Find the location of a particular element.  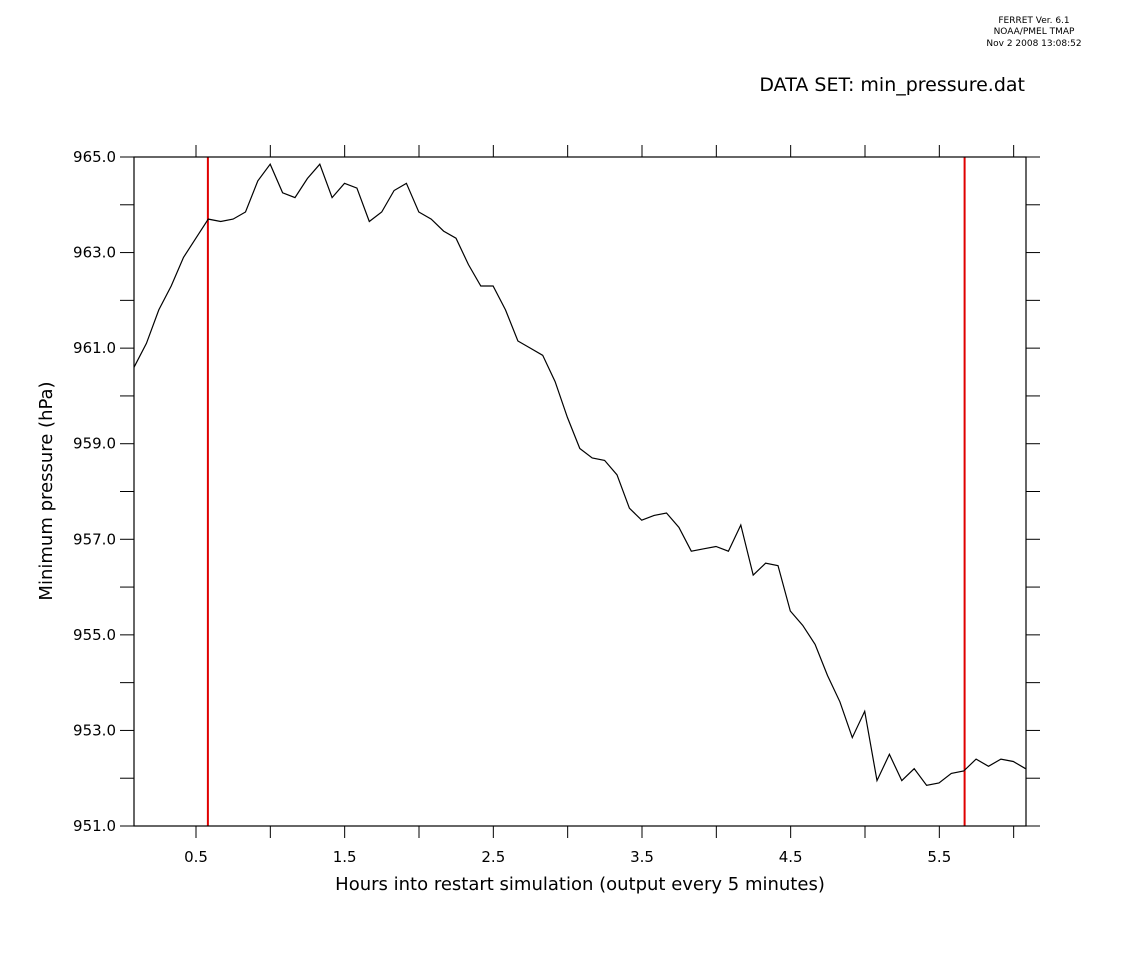

y-tick-label: 963.0 is located at coordinates (94, 253).